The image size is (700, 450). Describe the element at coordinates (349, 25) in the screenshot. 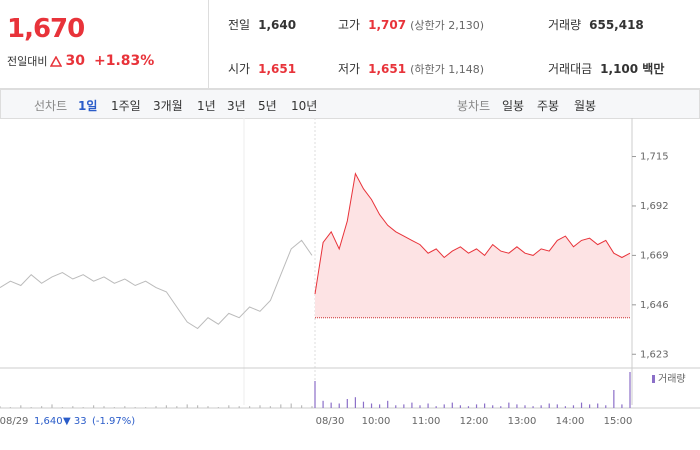

I see `stat-label: 고가` at that location.